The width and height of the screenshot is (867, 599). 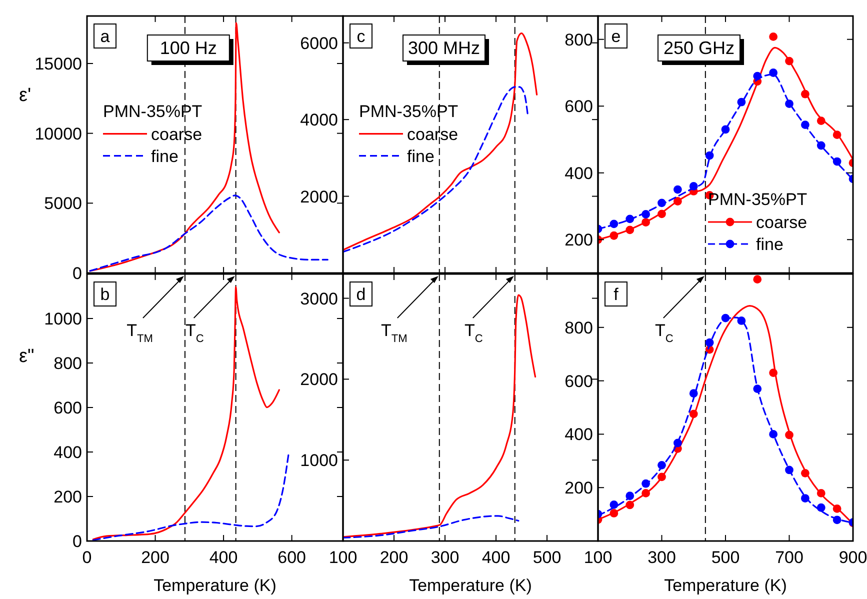 I want to click on y-tick-label: 6000, so click(x=319, y=43).